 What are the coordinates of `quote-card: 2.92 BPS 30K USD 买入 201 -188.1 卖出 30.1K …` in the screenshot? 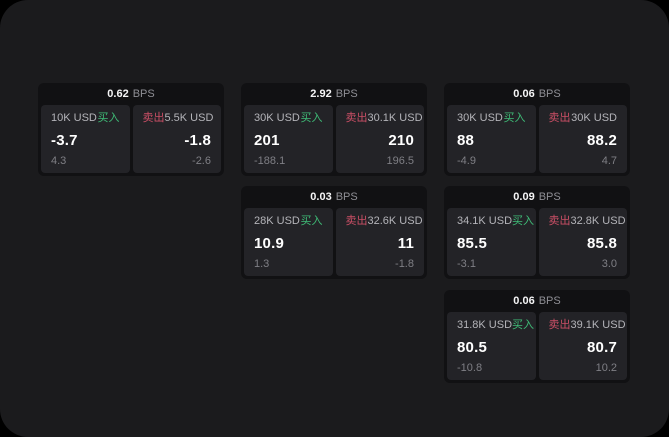 It's located at (334, 129).